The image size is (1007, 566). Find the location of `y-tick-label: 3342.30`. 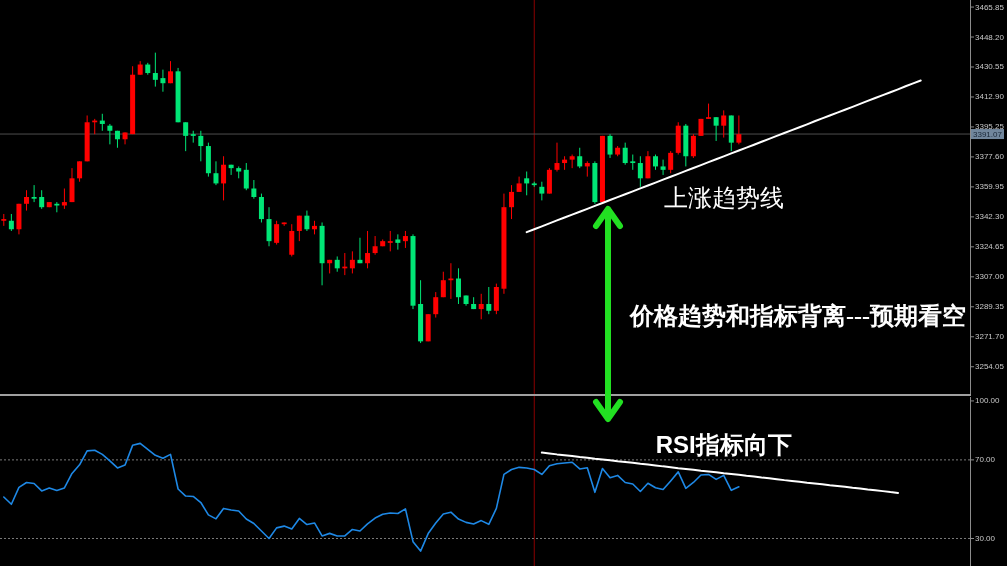

y-tick-label: 3342.30 is located at coordinates (990, 217).